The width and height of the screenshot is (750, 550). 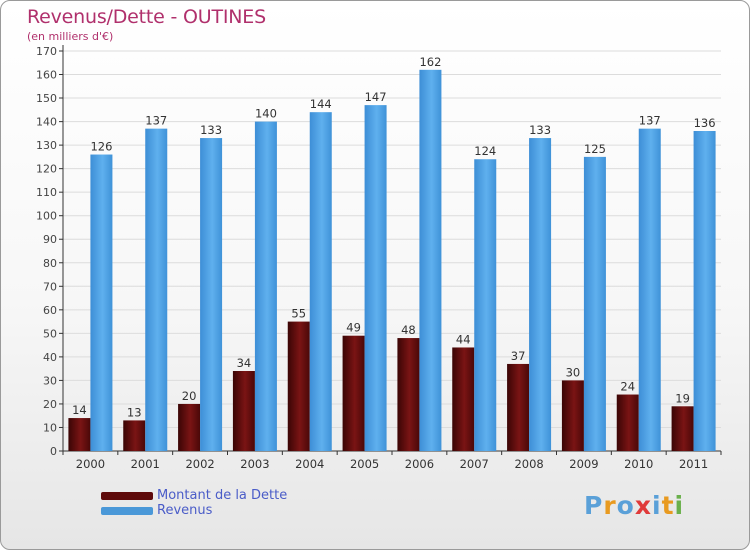 I want to click on value-label-dette: 13, so click(x=134, y=412).